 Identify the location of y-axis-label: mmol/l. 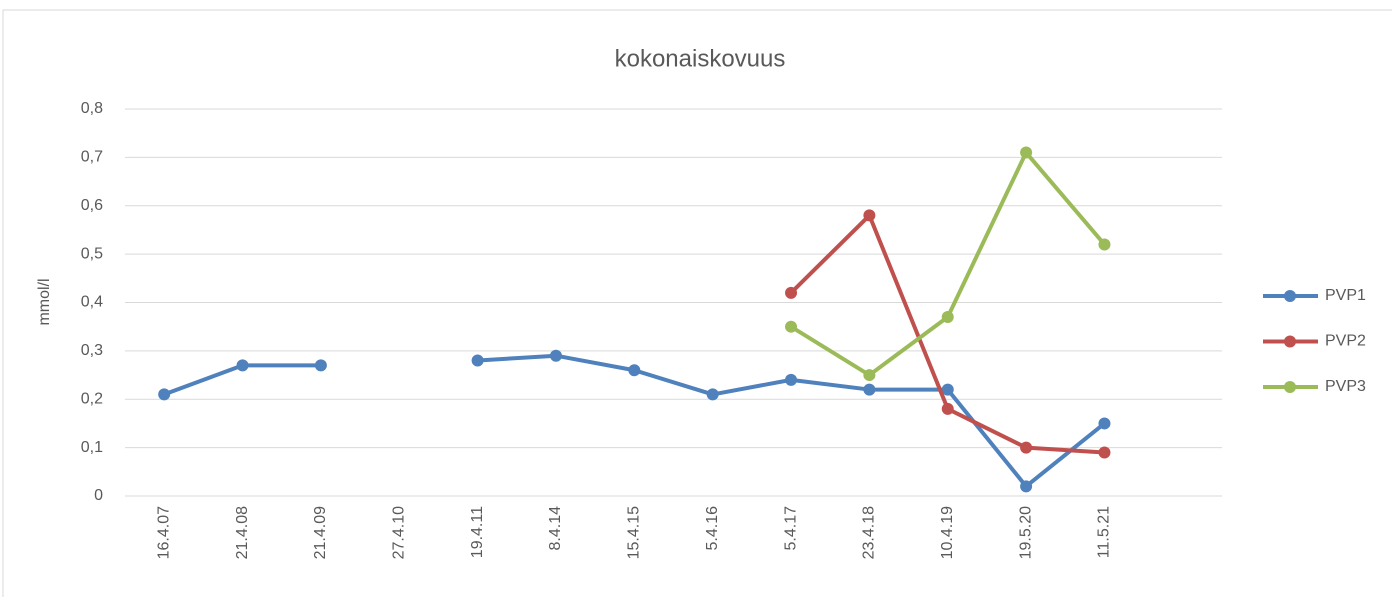
(44, 301).